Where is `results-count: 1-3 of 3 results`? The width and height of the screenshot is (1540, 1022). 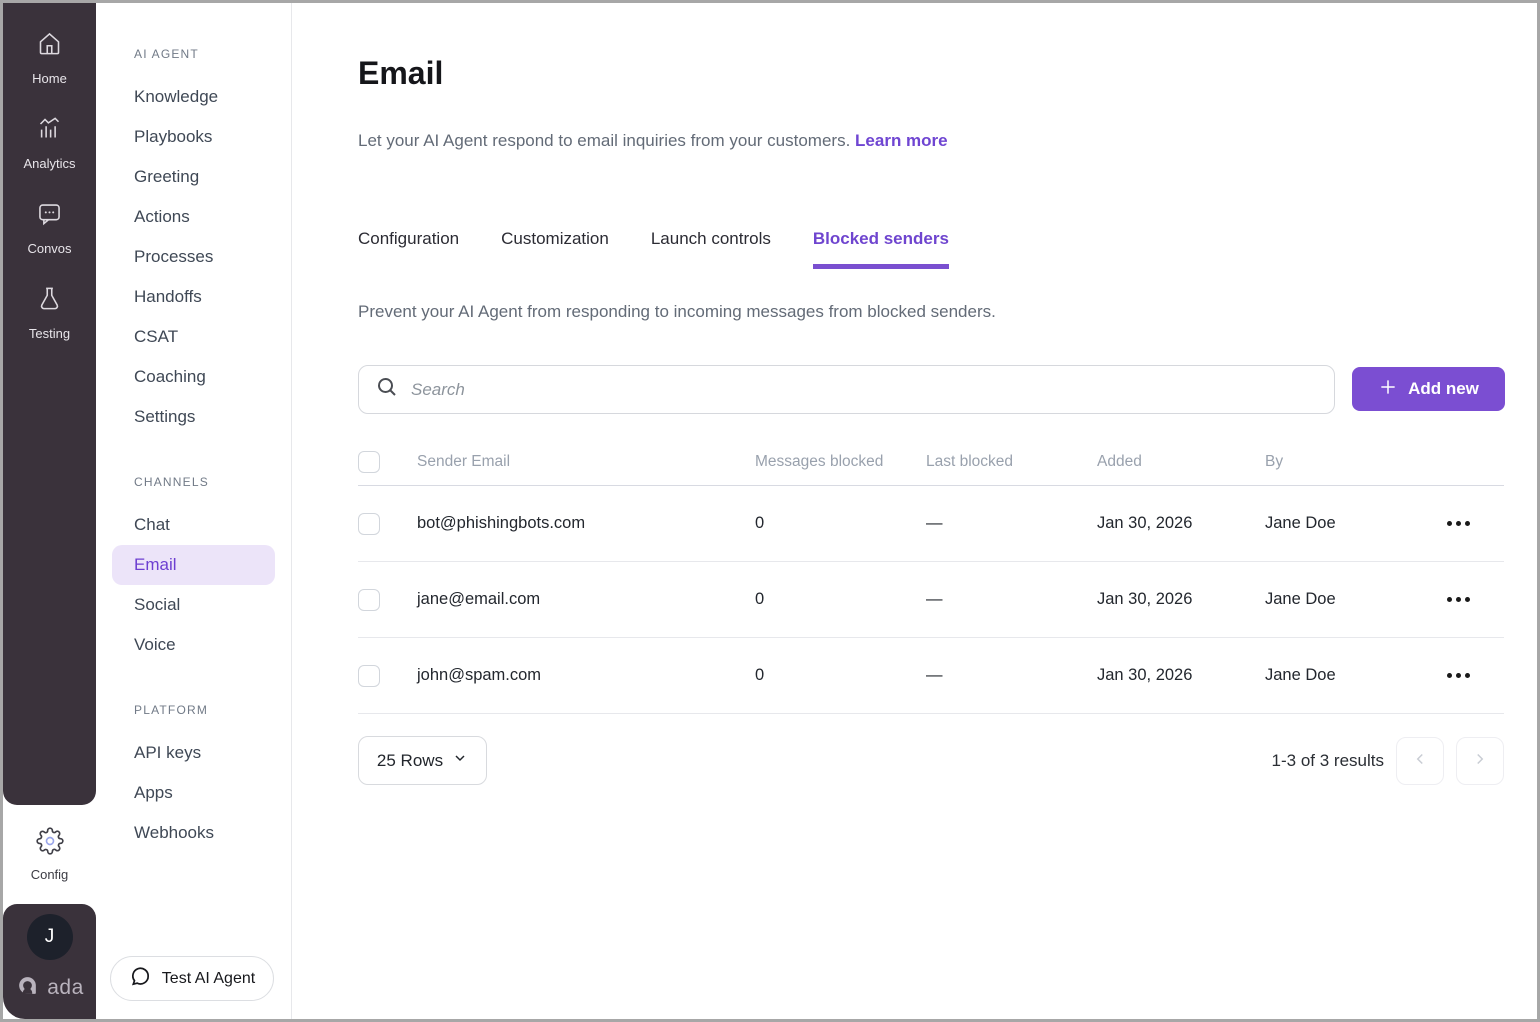
results-count: 1-3 of 3 results is located at coordinates (1327, 760).